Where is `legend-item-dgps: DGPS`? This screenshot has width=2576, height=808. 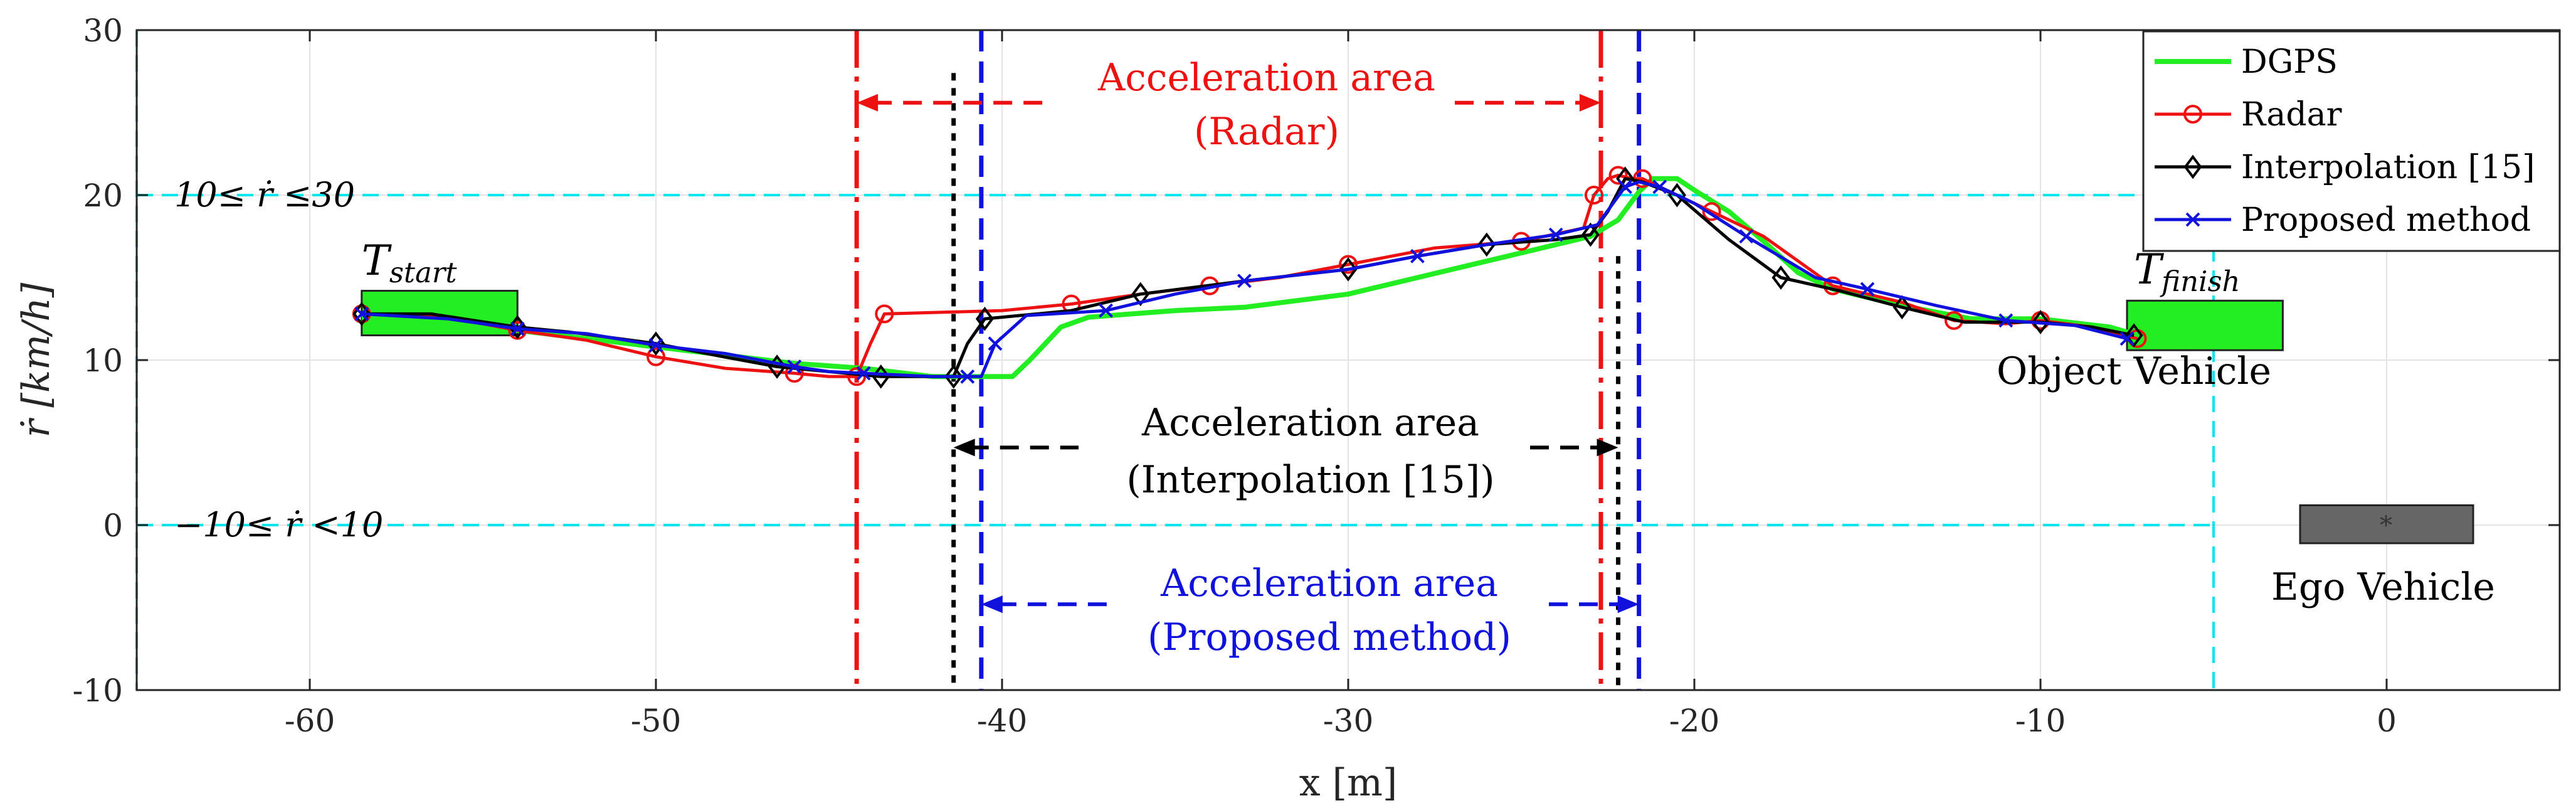
legend-item-dgps: DGPS is located at coordinates (2246, 62).